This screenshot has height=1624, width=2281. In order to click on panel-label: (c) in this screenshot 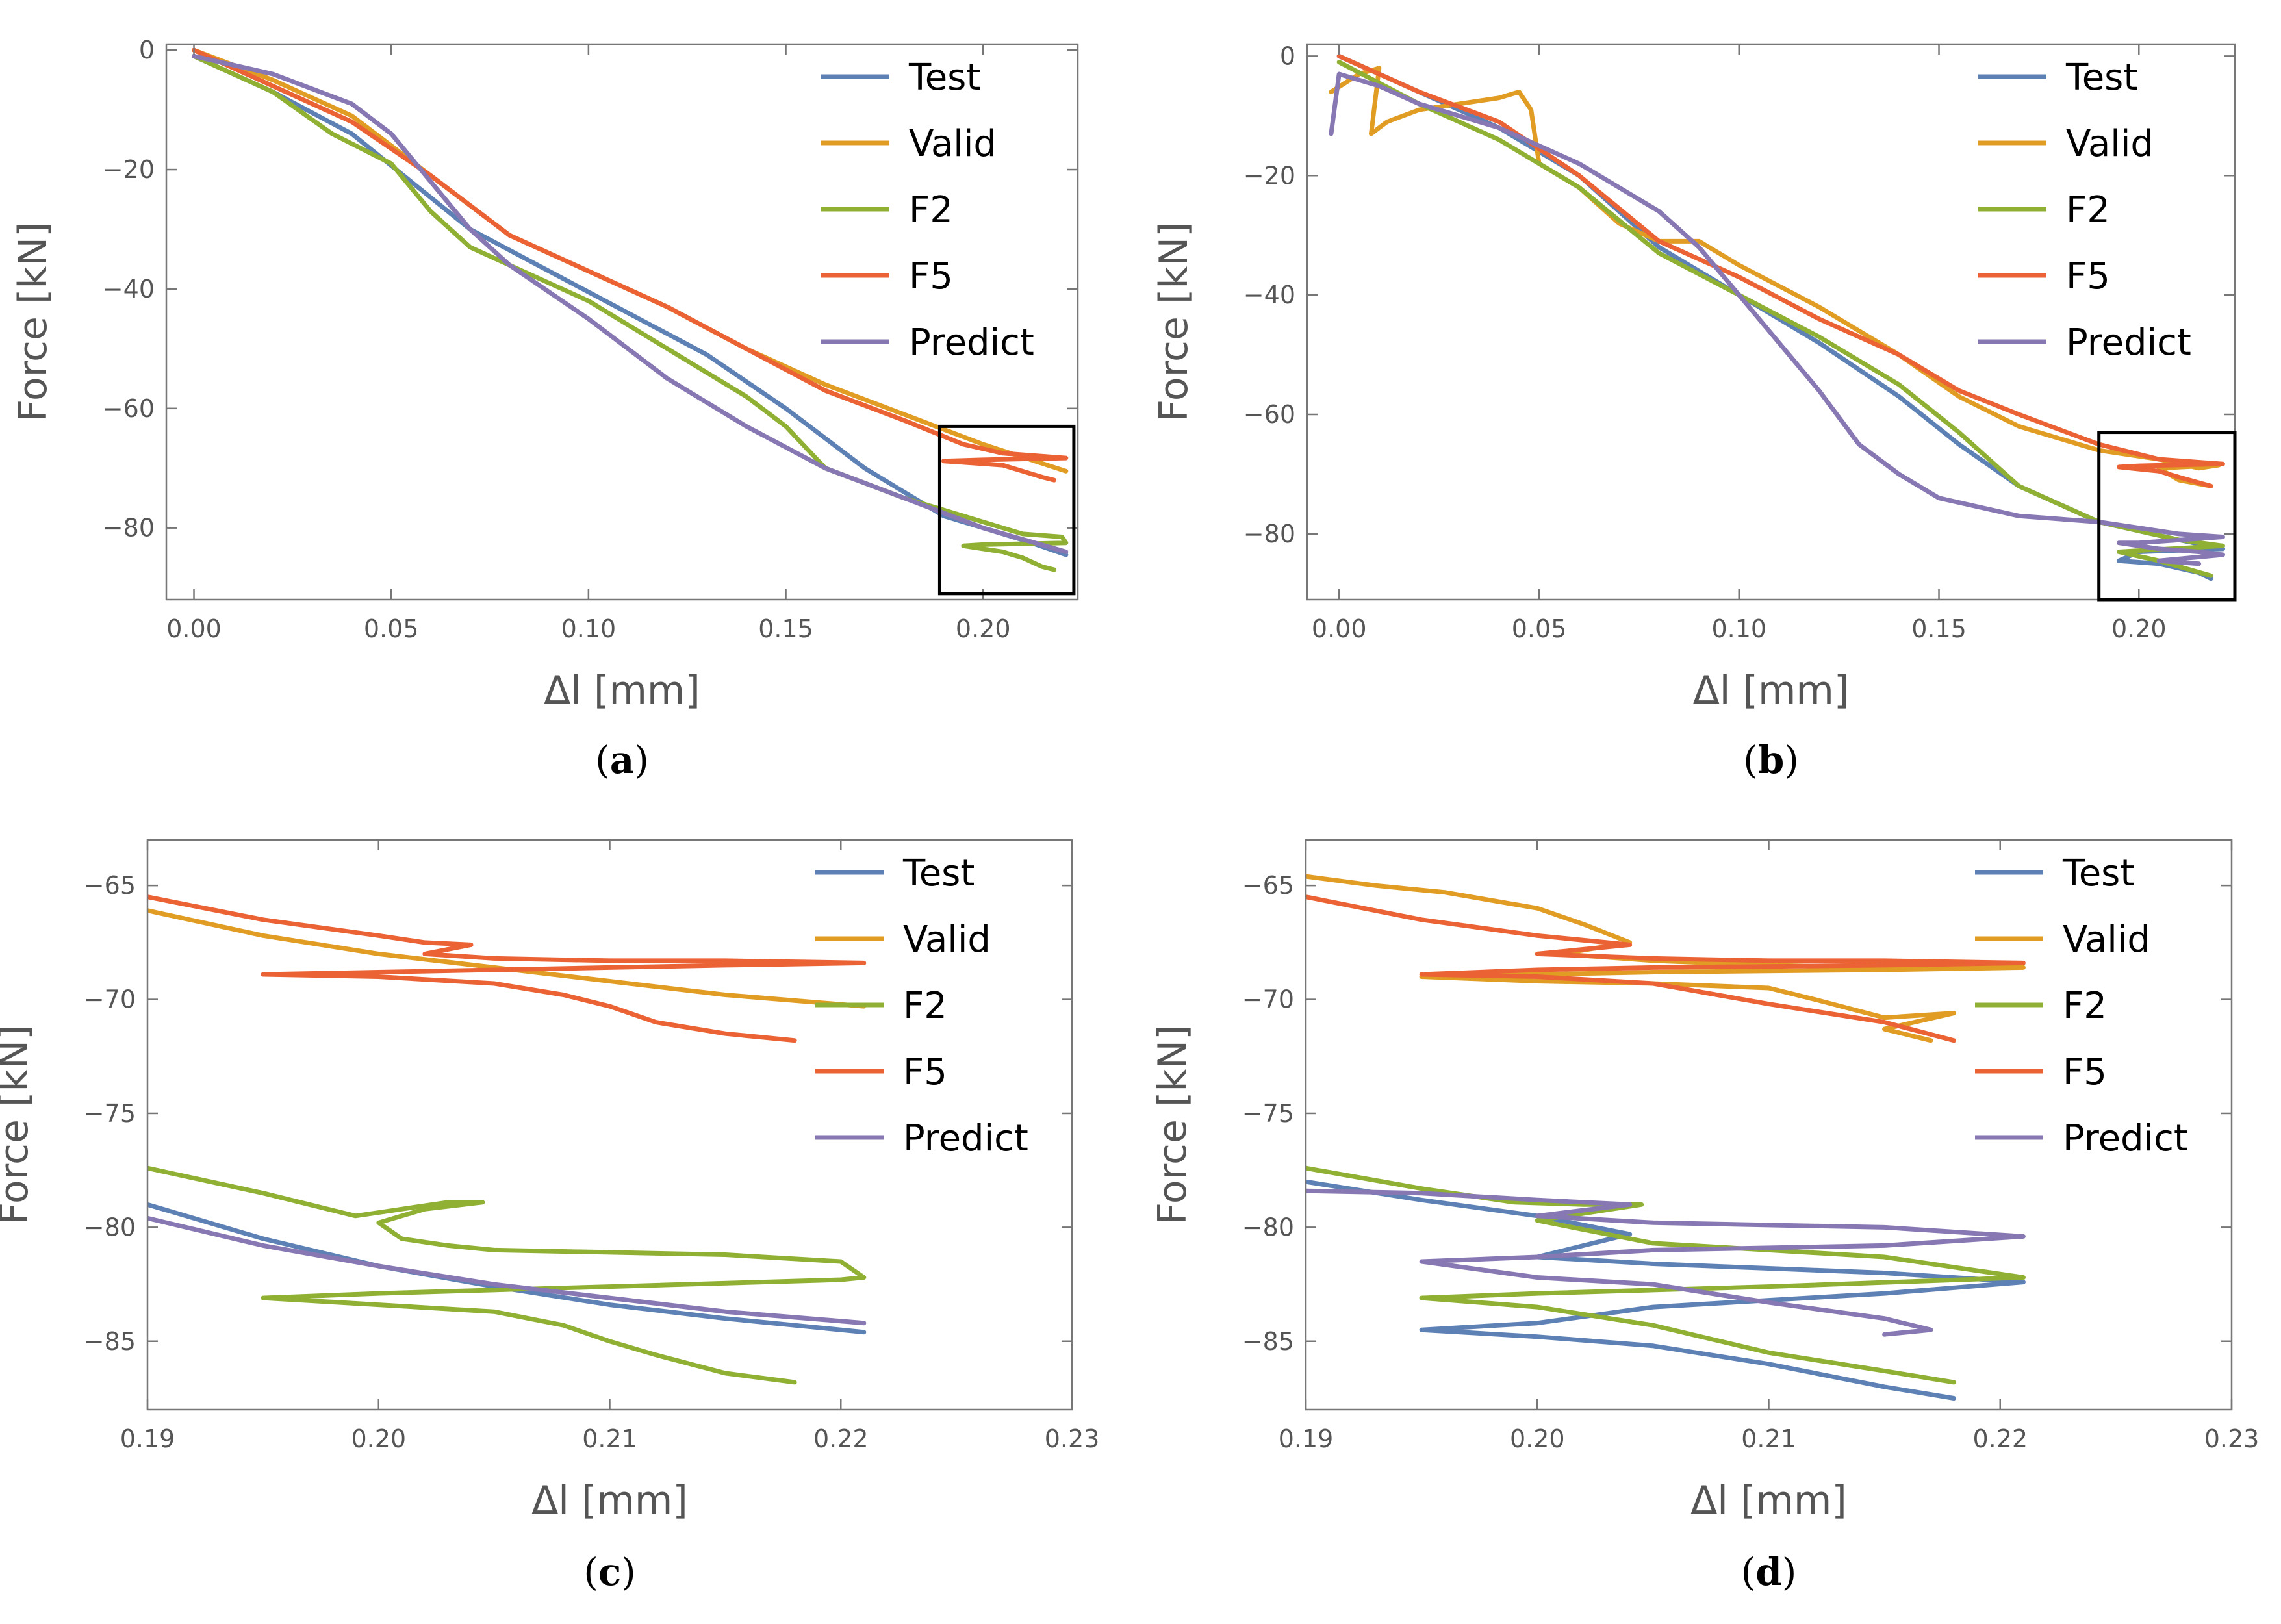, I will do `click(609, 1572)`.